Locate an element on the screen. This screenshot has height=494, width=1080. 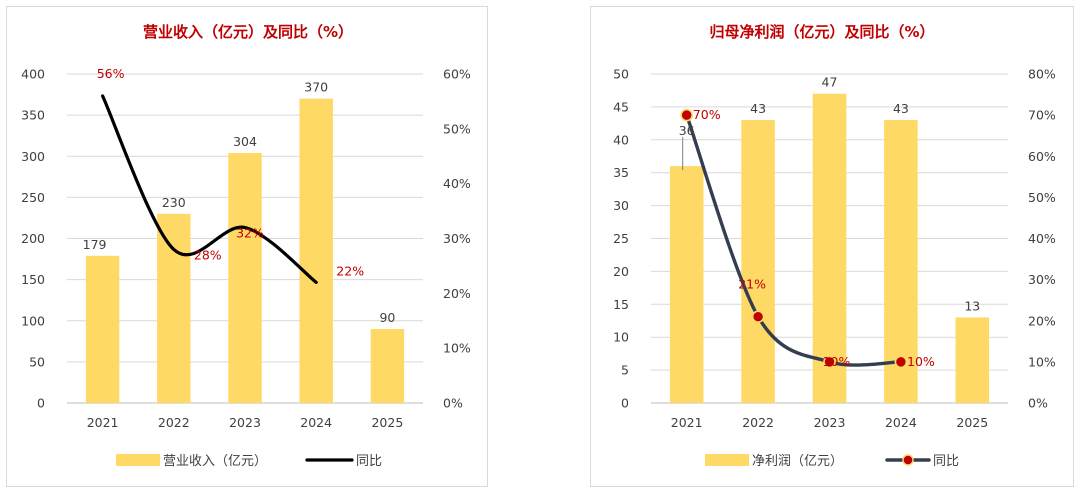
y-tick-label: 10 is located at coordinates (621, 337).